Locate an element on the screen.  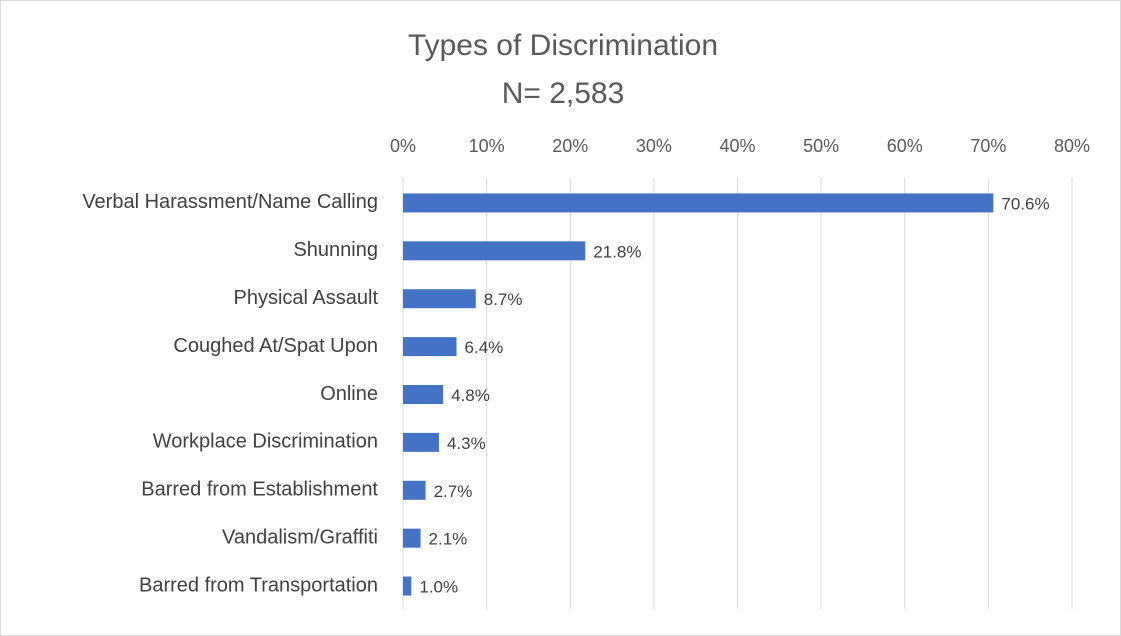
data-label: 2.7% is located at coordinates (453, 491).